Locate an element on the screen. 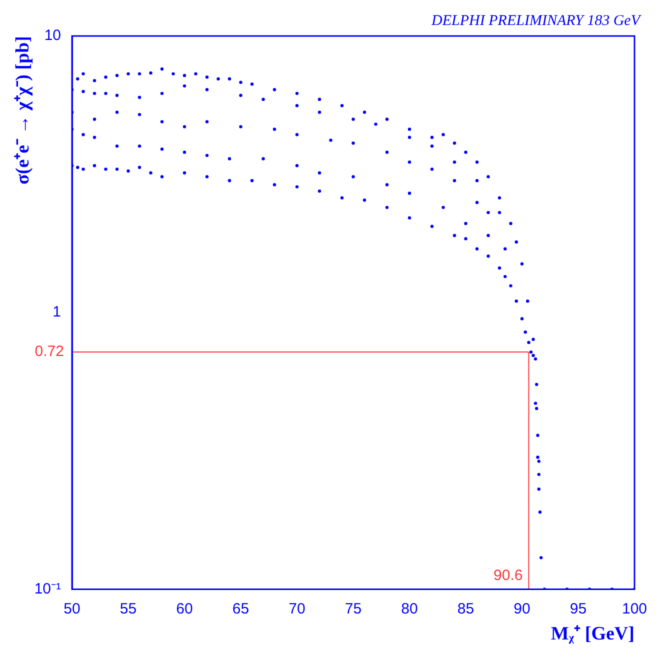  x-tick-label: 60 is located at coordinates (184, 609).